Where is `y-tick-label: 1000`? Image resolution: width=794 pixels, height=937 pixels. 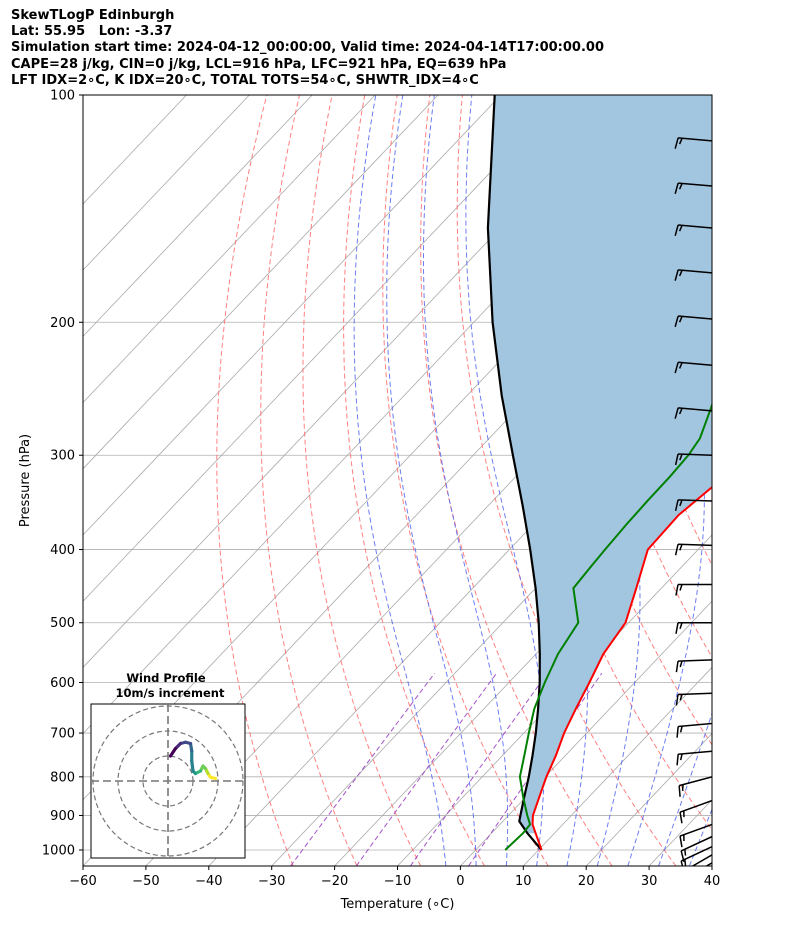
y-tick-label: 1000 is located at coordinates (58, 851).